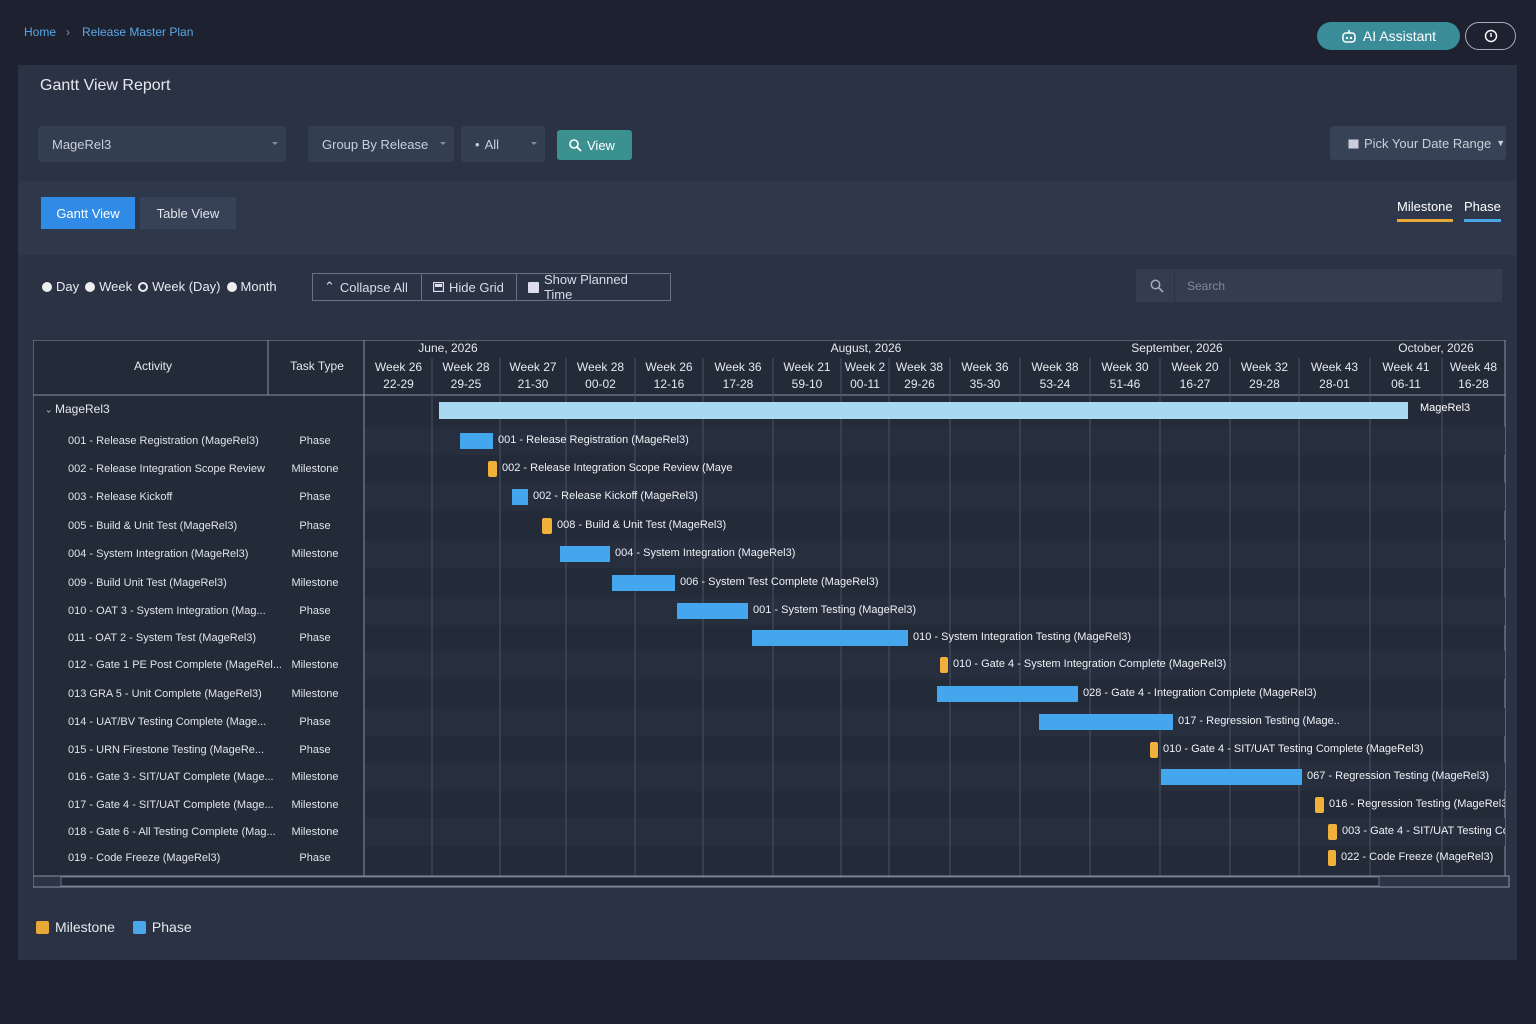 Image resolution: width=1536 pixels, height=1024 pixels. What do you see at coordinates (1427, 831) in the screenshot?
I see `bar-label: 003 - Gate 4 - SIT/UAT Testing Complete` at bounding box center [1427, 831].